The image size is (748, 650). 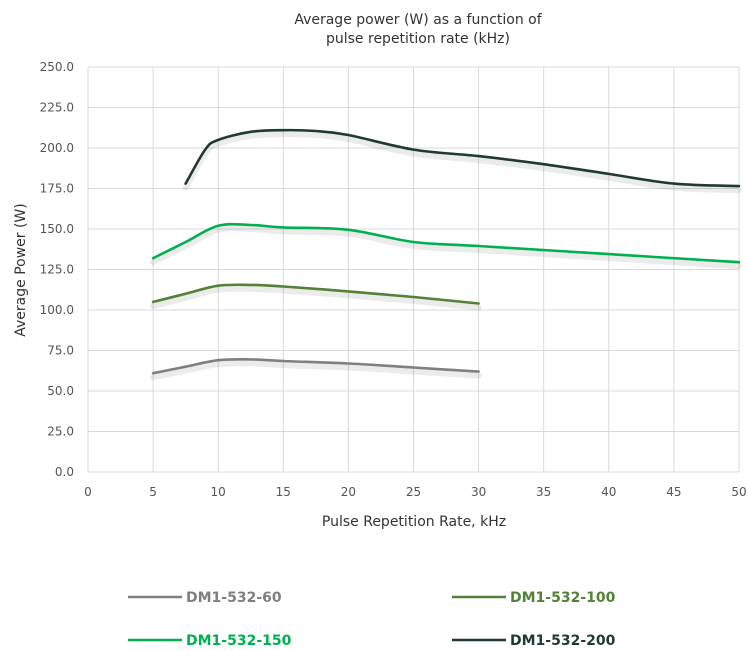 I want to click on y-tick-label: 75.0, so click(x=60, y=351).